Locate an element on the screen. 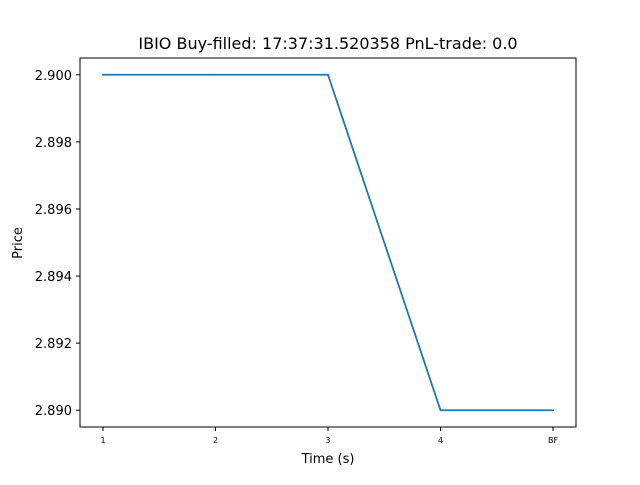 Image resolution: width=640 pixels, height=485 pixels. x-tick-label: 3 is located at coordinates (327, 440).